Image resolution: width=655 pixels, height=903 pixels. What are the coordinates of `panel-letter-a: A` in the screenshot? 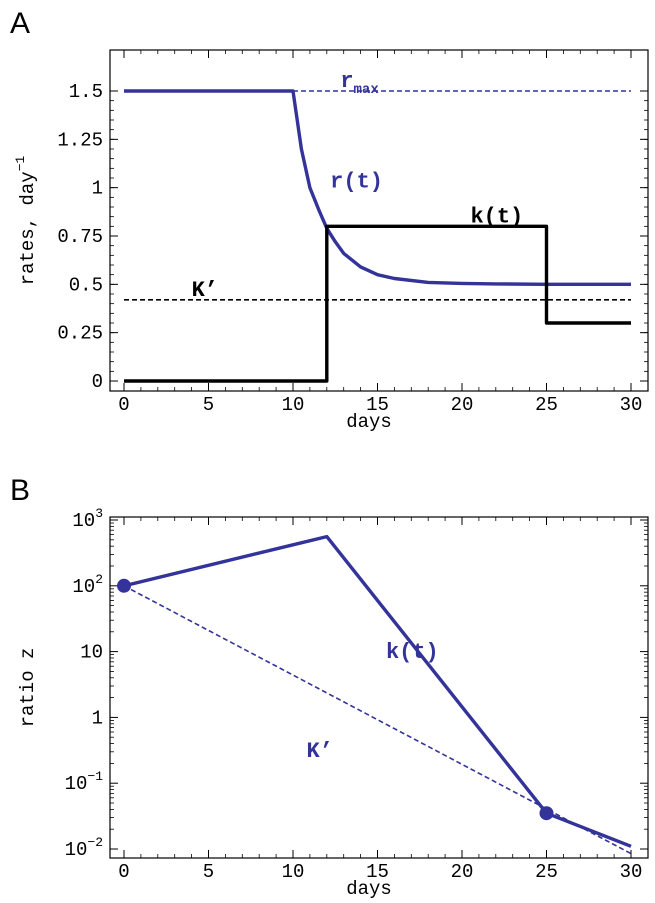 It's located at (20, 23).